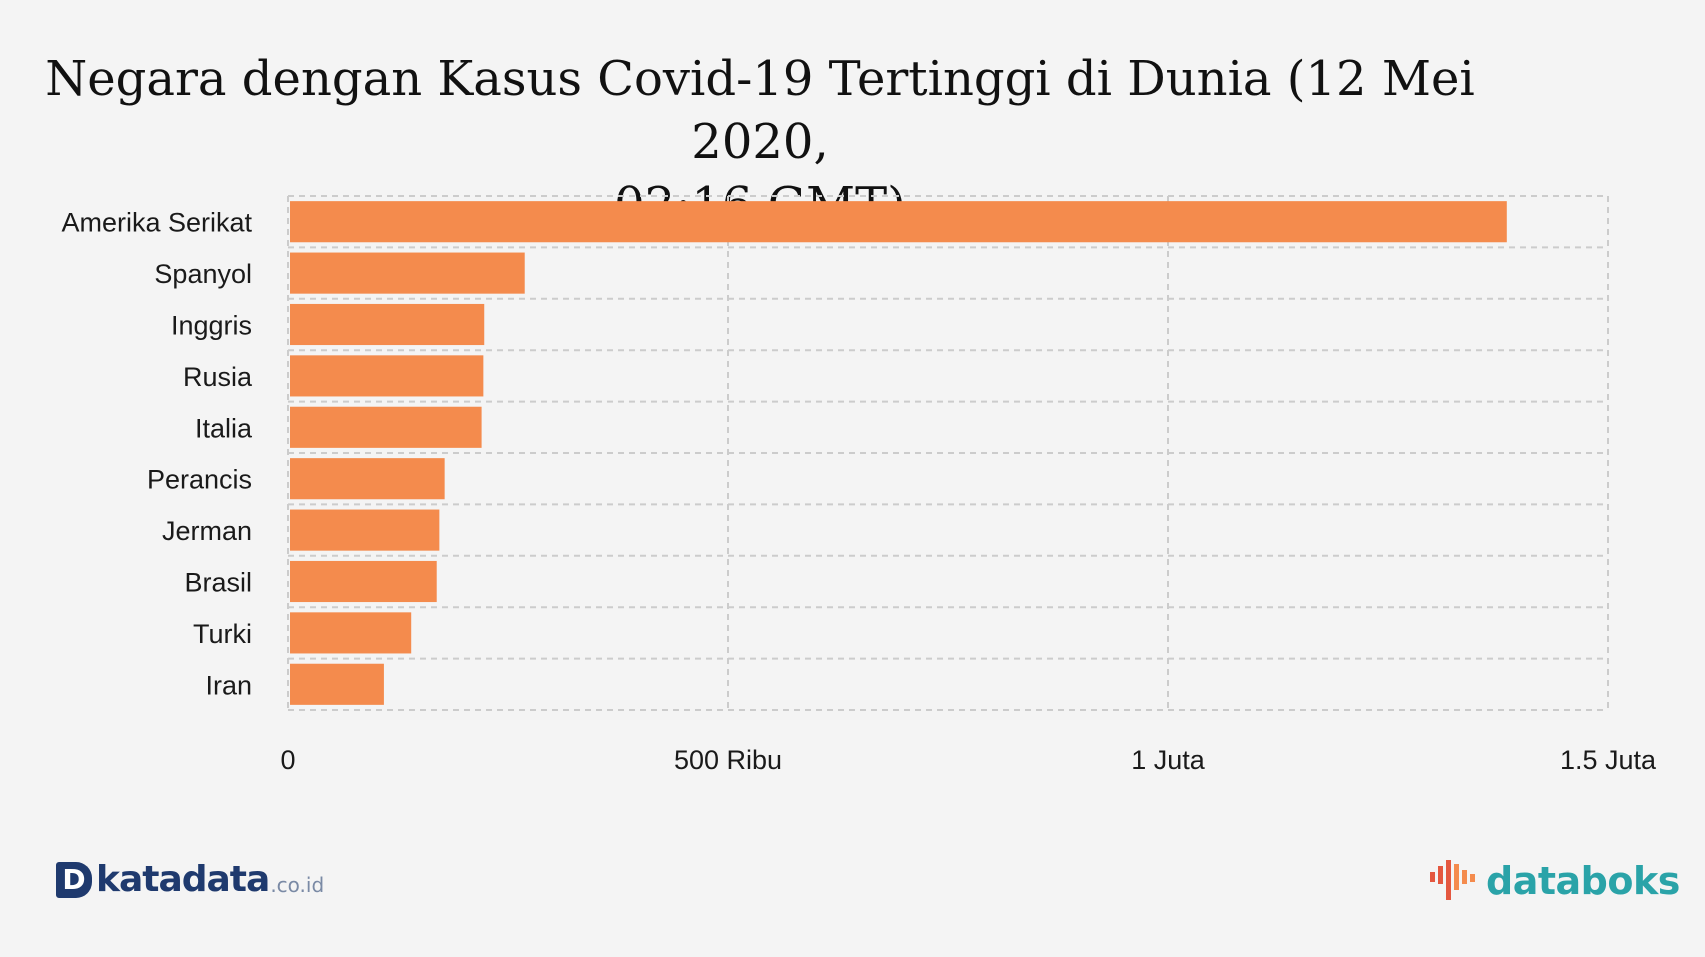  What do you see at coordinates (218, 583) in the screenshot?
I see `category-label: Brasil` at bounding box center [218, 583].